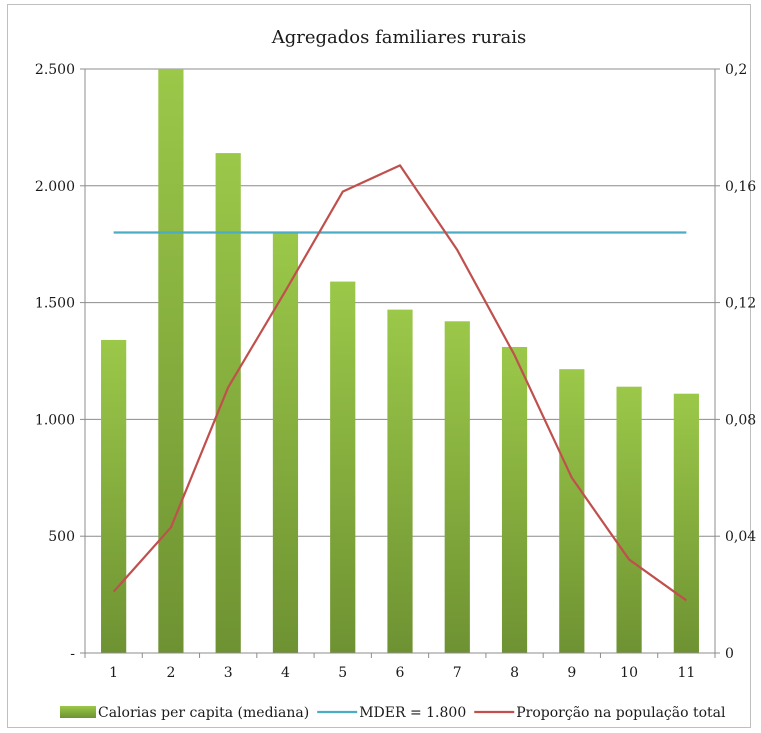 Image resolution: width=761 pixels, height=733 pixels. What do you see at coordinates (735, 362) in the screenshot?
I see `right-axis-ticks: 0 0,04 0,08 0,12 0,16 0,2` at bounding box center [735, 362].